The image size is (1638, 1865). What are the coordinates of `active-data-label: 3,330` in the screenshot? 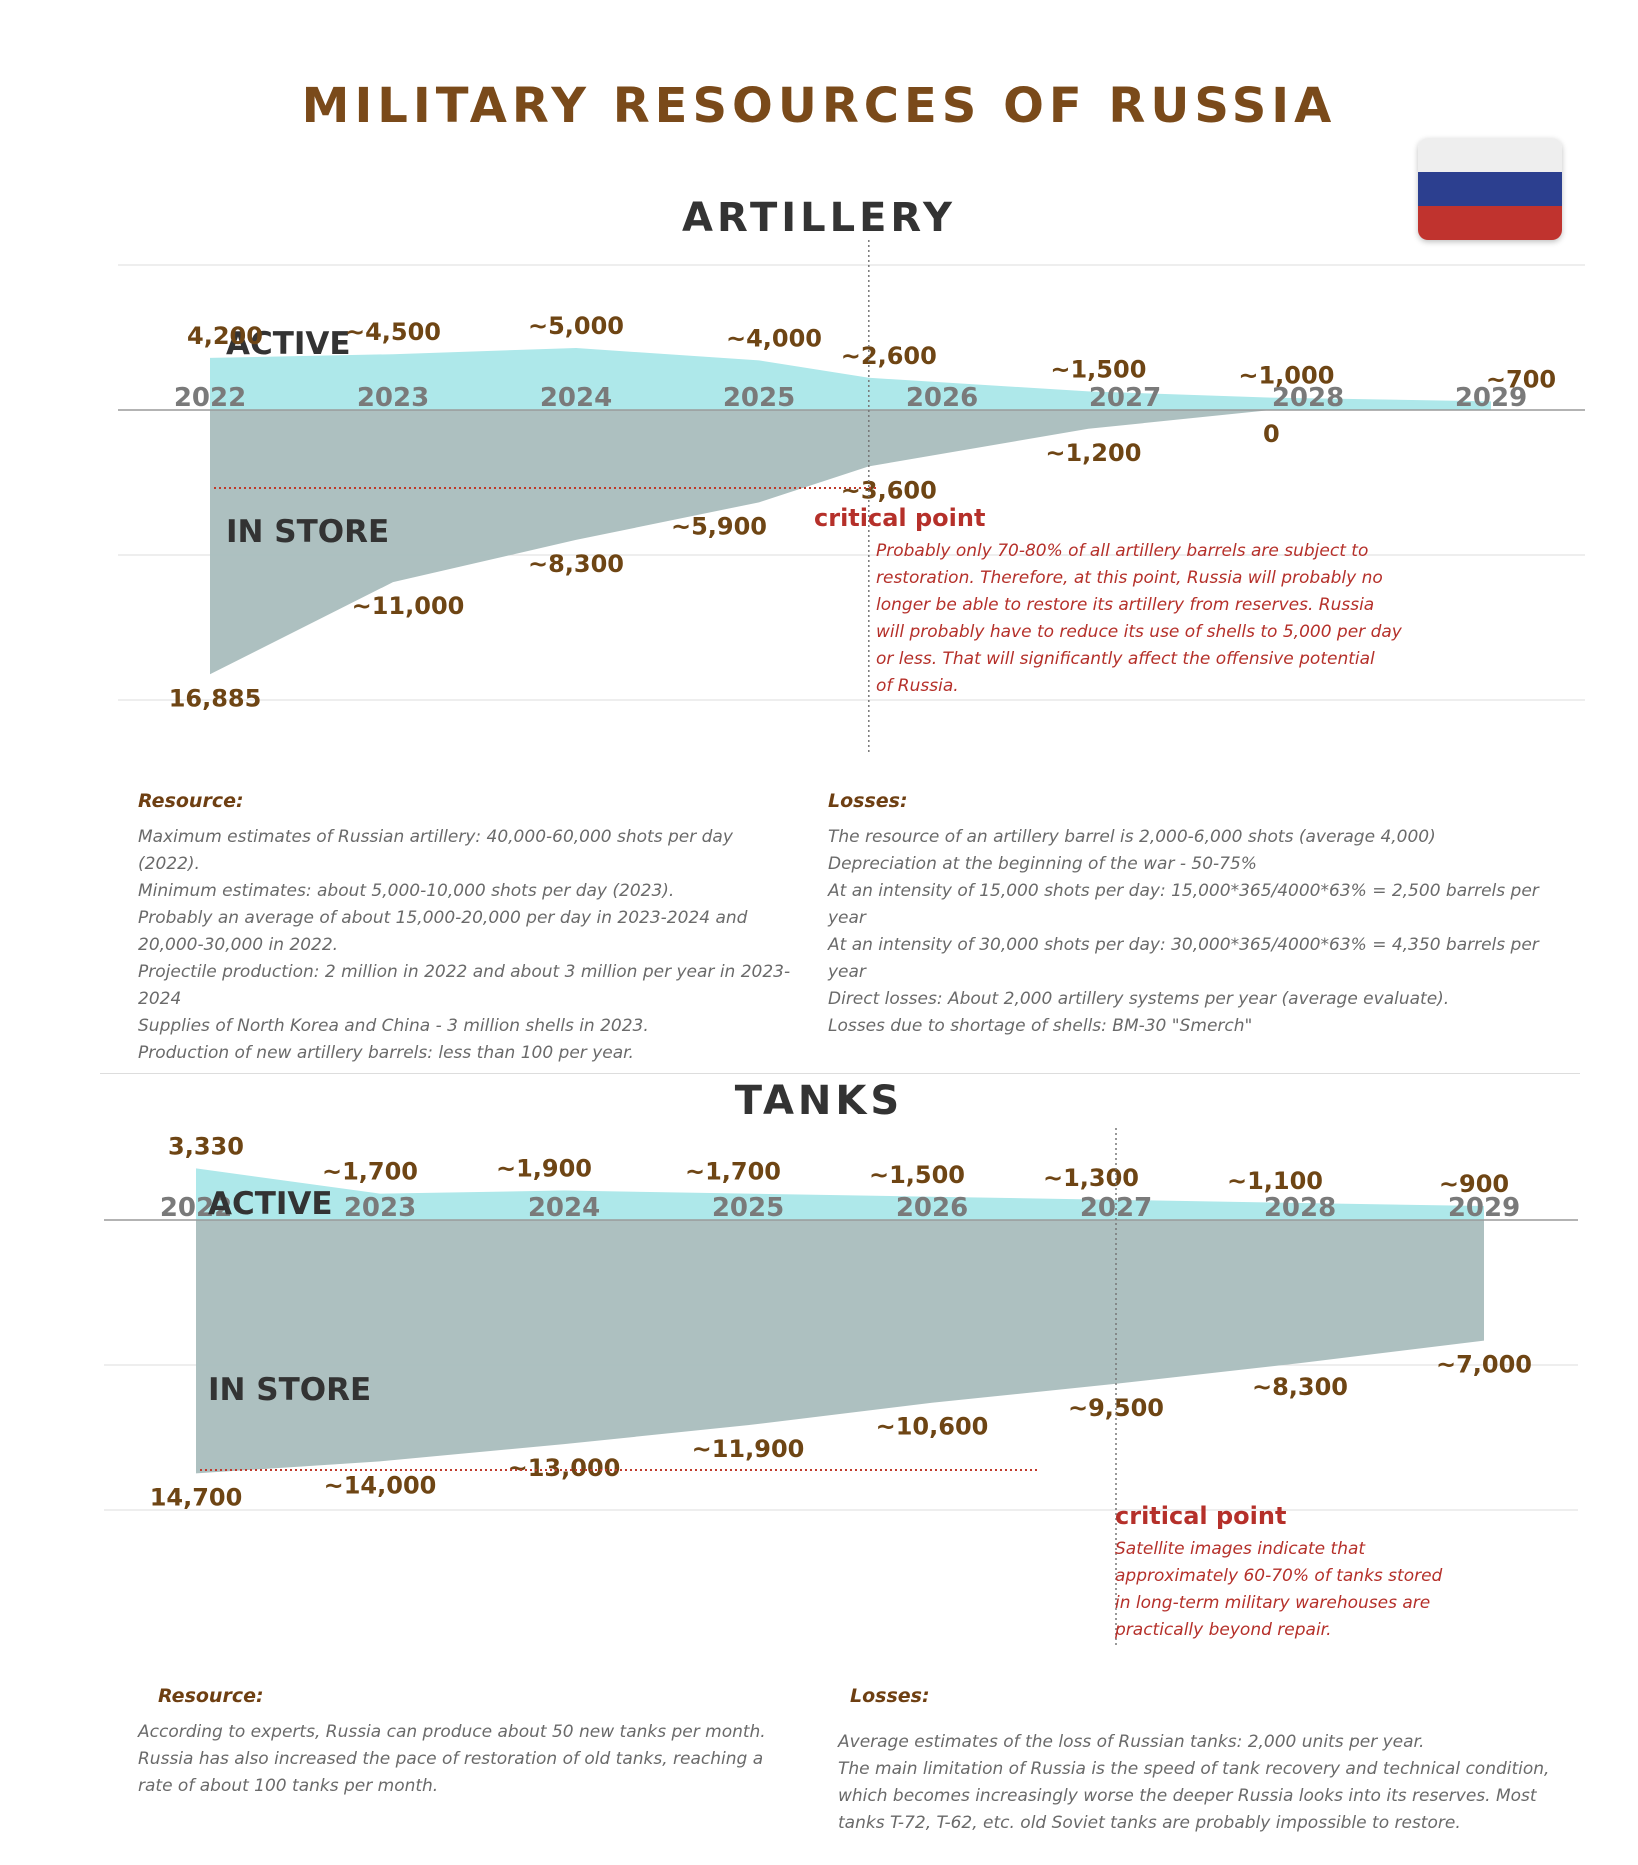 It's located at (206, 1146).